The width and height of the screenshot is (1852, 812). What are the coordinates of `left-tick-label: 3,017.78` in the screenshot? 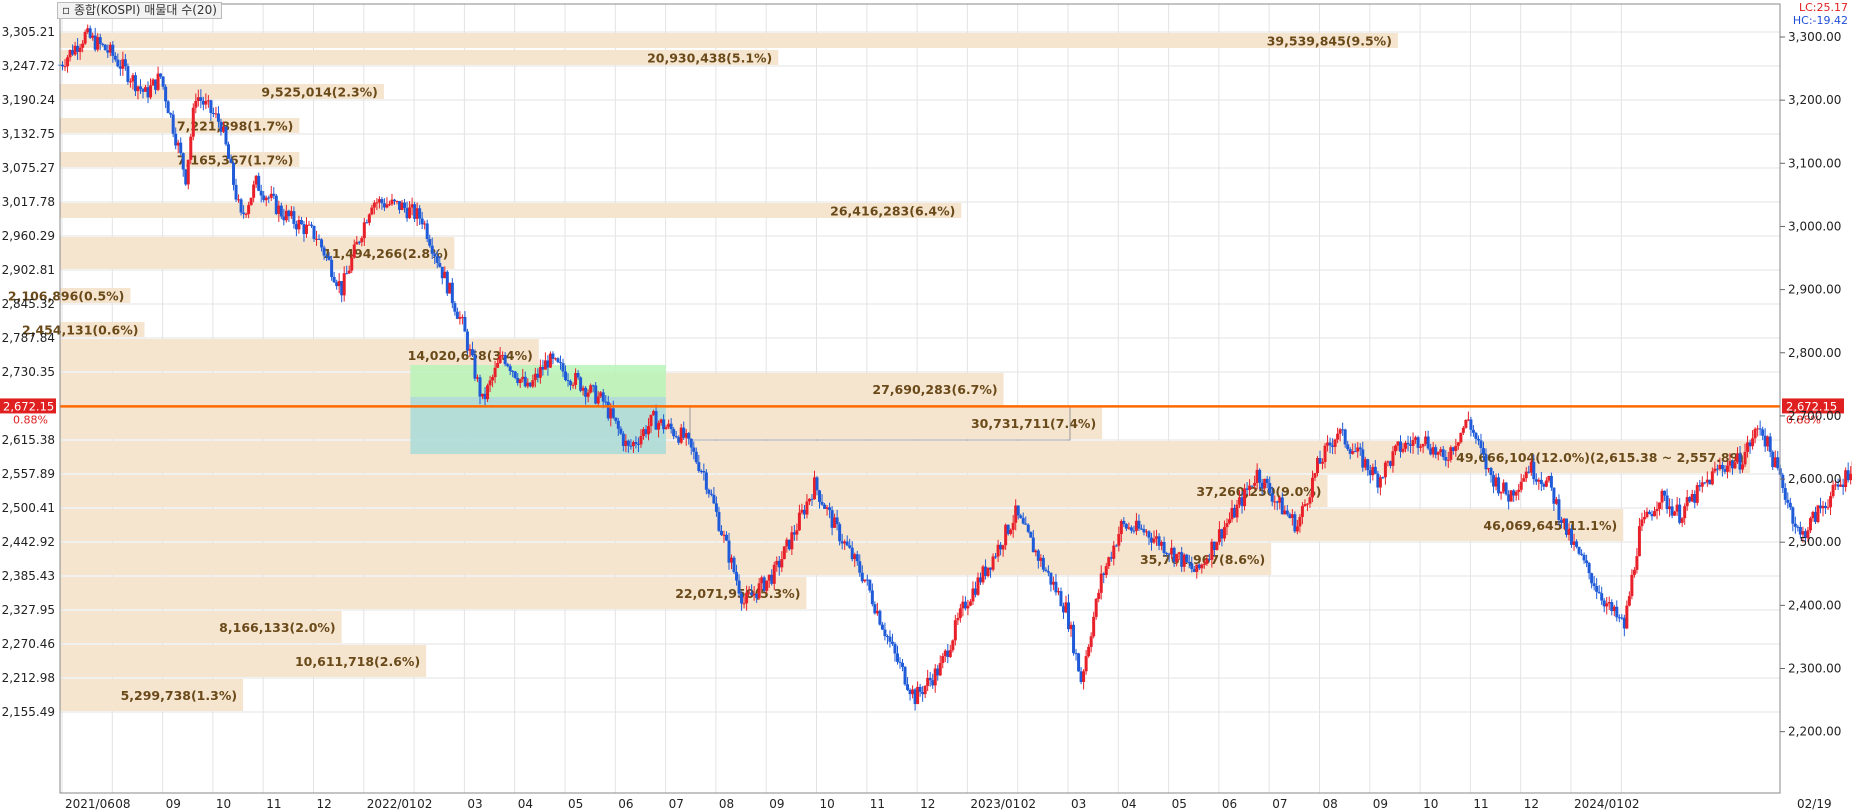 It's located at (28, 202).